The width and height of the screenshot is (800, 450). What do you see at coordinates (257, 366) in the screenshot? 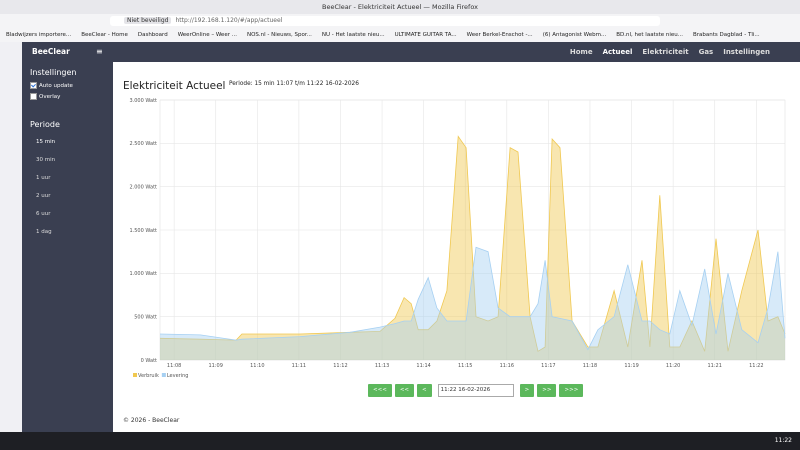
I see `x-tick-label: 11:10` at bounding box center [257, 366].